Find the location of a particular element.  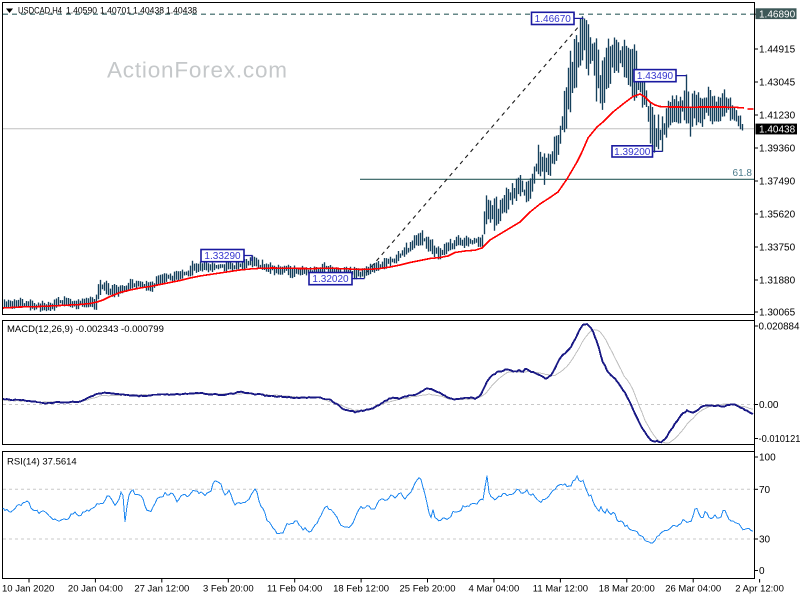

svg-text: 26 Mar 04:00 is located at coordinates (693, 589).